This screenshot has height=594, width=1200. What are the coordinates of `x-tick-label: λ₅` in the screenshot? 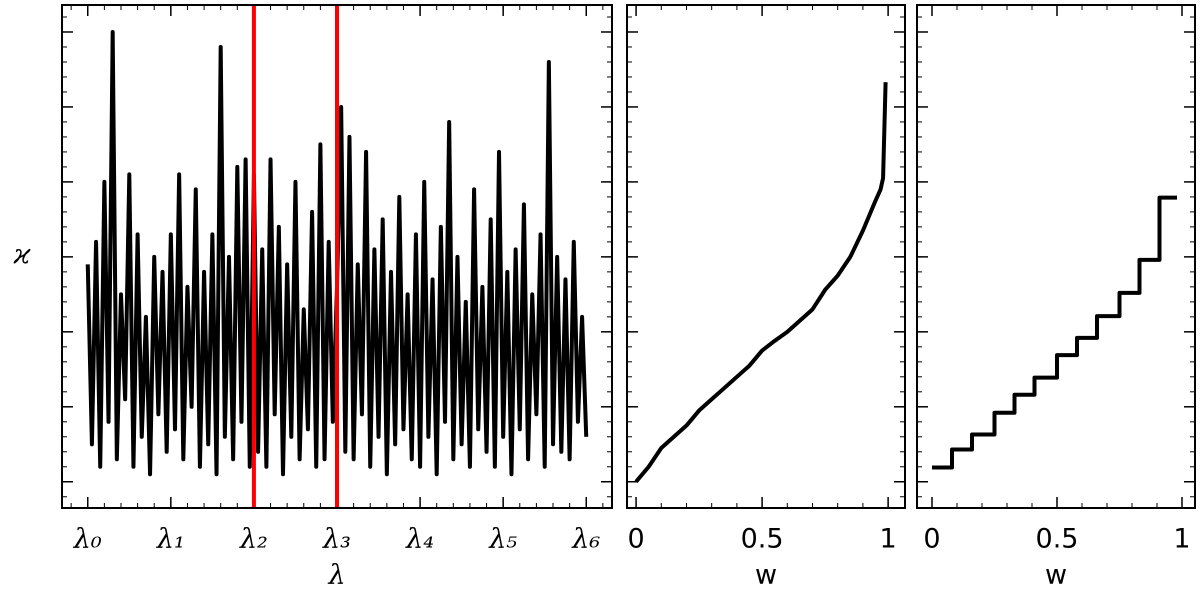 It's located at (502, 539).